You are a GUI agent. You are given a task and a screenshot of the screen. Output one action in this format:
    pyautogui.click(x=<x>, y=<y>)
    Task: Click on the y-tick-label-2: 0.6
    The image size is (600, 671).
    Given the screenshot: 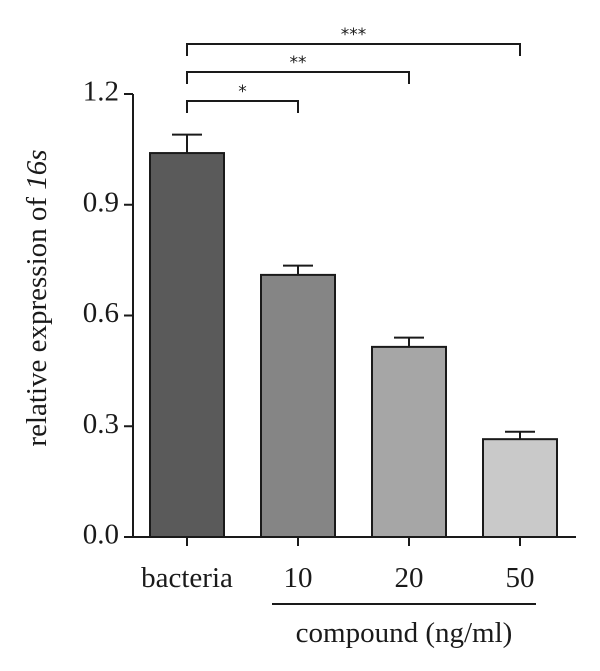 What is the action you would take?
    pyautogui.click(x=101, y=313)
    